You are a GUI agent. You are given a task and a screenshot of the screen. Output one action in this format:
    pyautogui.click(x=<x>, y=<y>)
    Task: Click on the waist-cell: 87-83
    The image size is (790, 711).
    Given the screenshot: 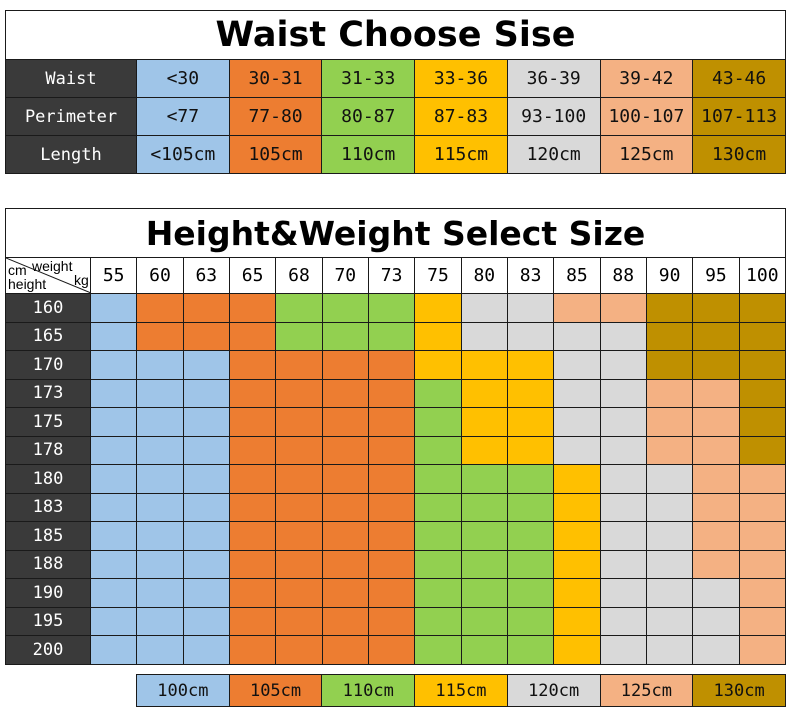 What is the action you would take?
    pyautogui.click(x=461, y=116)
    